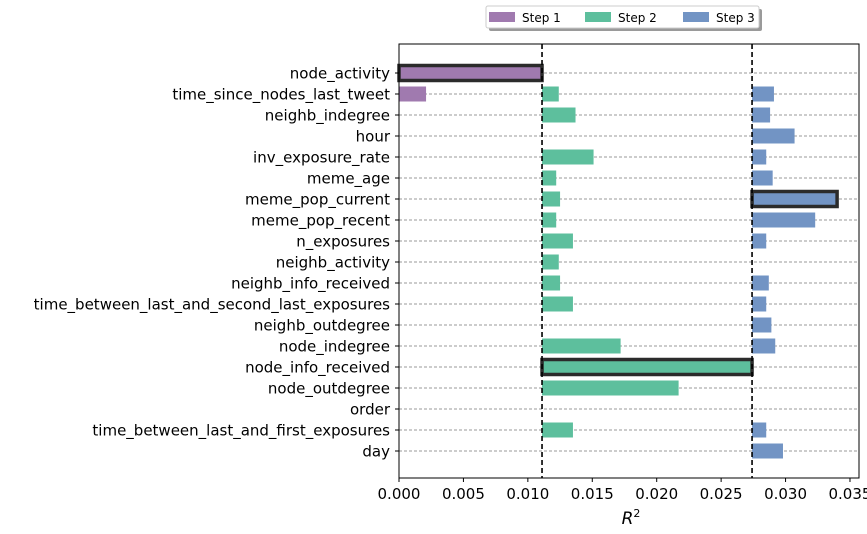  I want to click on bar-step-3-neighb_outdegree, so click(762, 325).